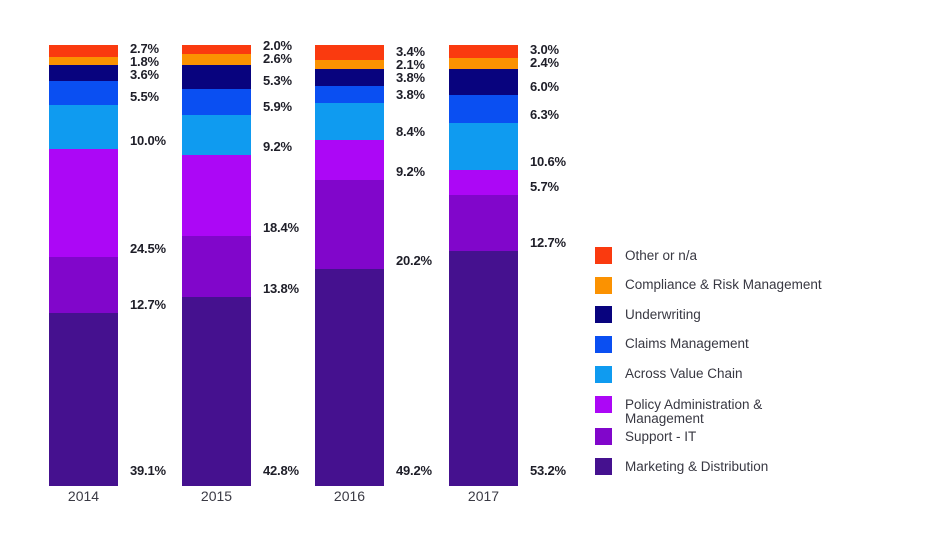 This screenshot has height=533, width=939. Describe the element at coordinates (277, 106) in the screenshot. I see `segment-value-label-claims-management-2015: 5.9%` at that location.